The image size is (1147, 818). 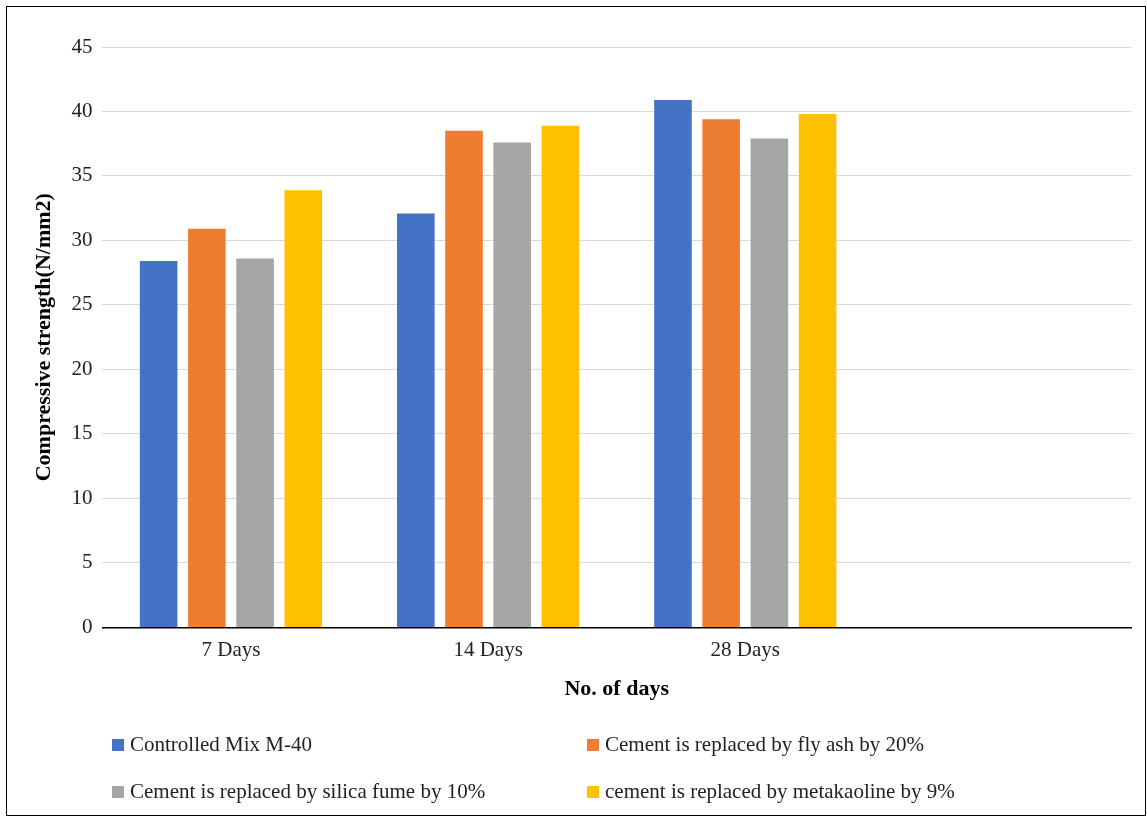 What do you see at coordinates (82, 110) in the screenshot?
I see `y-tick-label: 40` at bounding box center [82, 110].